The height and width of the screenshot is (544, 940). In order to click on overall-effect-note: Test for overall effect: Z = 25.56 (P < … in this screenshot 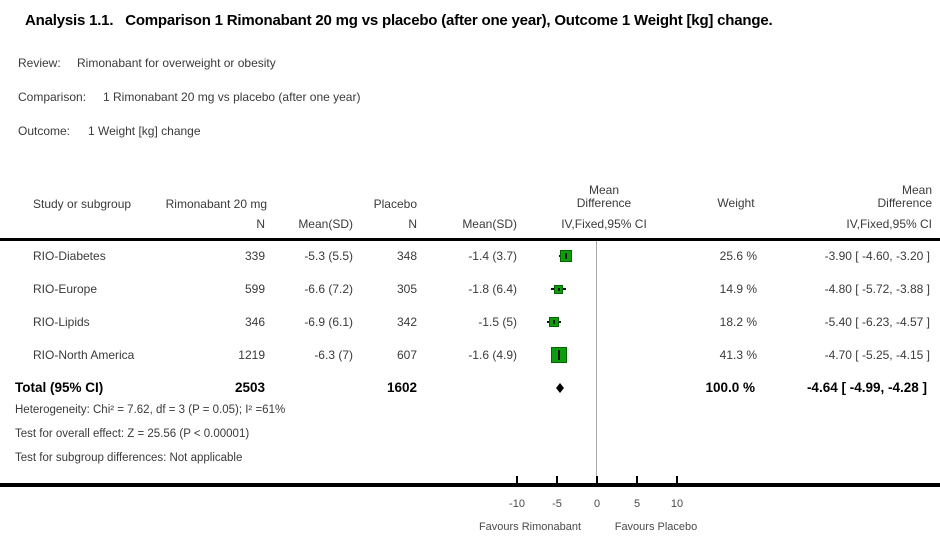, I will do `click(132, 434)`.